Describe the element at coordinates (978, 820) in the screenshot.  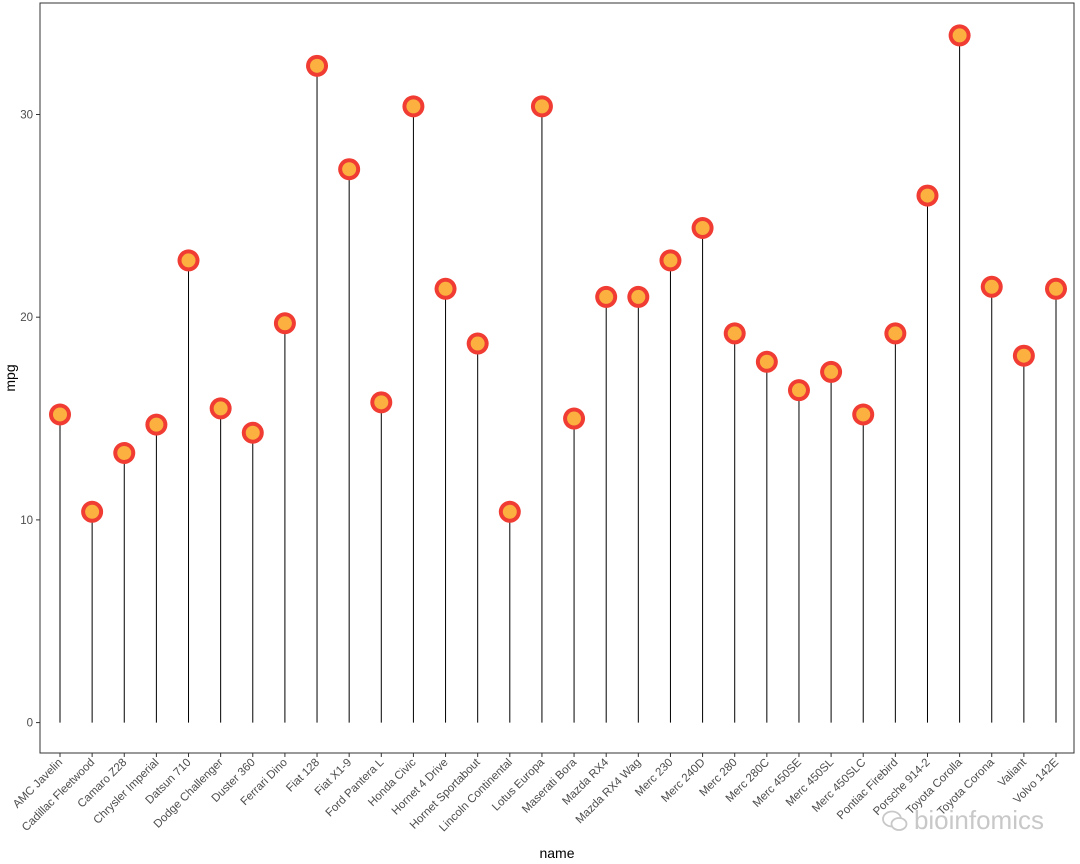
I see `watermark-text: bioinfomics` at that location.